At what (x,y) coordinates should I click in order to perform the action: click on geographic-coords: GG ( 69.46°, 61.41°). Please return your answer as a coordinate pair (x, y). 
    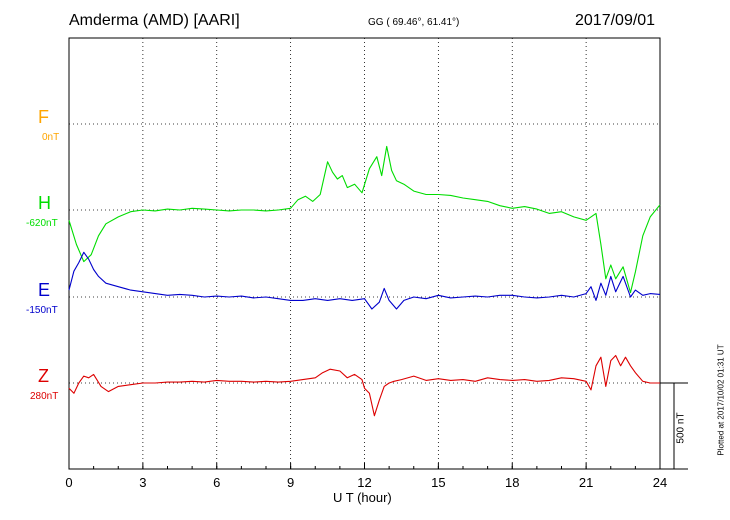
    Looking at the image, I should click on (414, 22).